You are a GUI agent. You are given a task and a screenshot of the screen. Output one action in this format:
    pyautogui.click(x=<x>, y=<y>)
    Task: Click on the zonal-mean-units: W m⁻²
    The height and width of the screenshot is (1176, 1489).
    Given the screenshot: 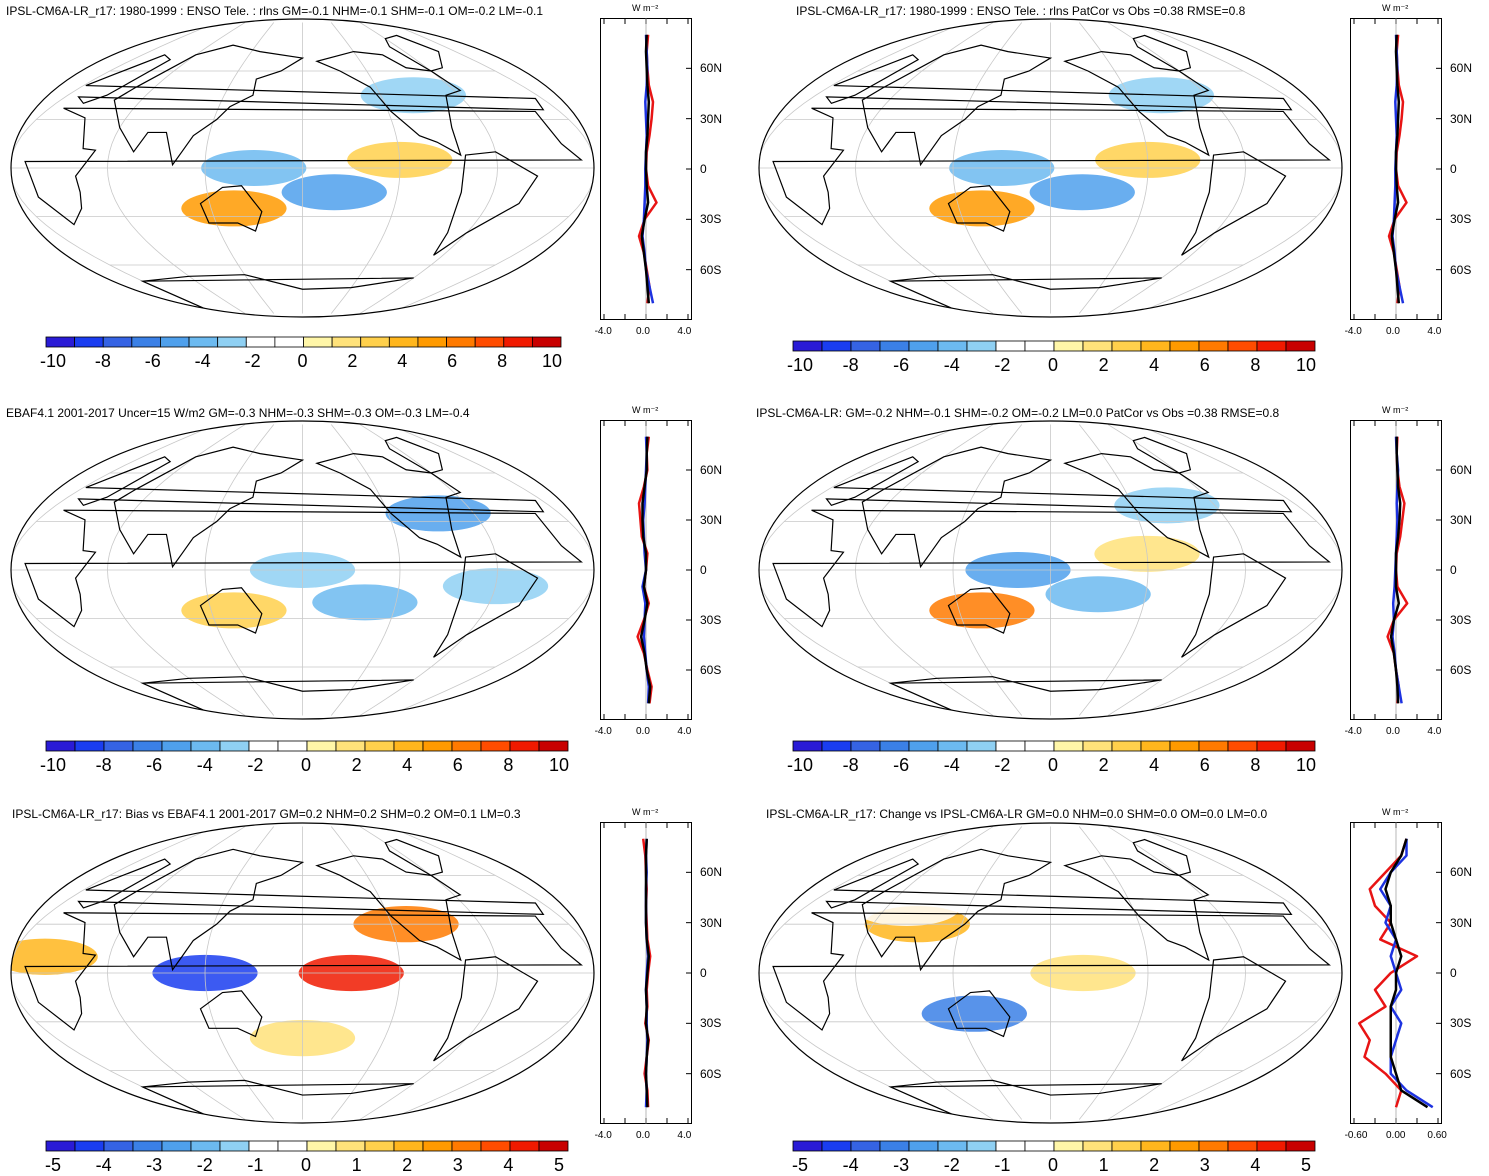 What is the action you would take?
    pyautogui.click(x=645, y=8)
    